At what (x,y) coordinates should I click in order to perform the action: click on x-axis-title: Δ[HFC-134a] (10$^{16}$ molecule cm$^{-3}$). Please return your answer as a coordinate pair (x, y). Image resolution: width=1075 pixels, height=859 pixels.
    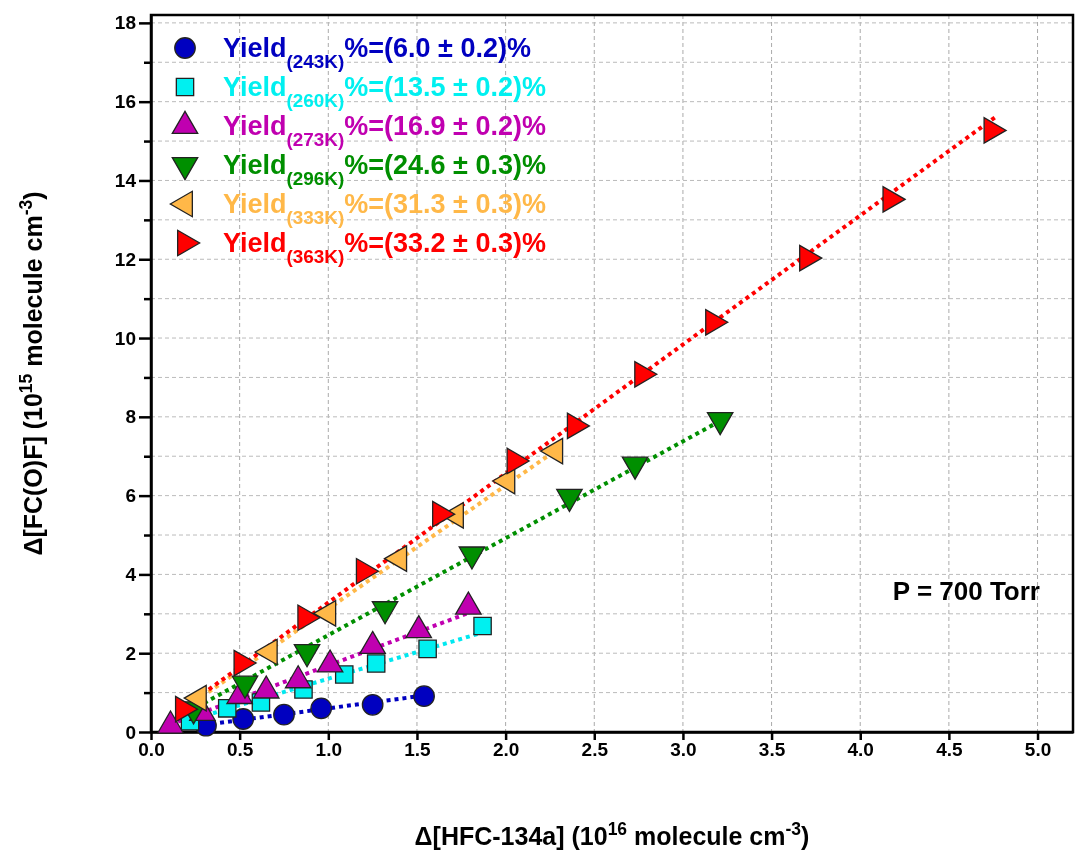
    Looking at the image, I should click on (612, 834).